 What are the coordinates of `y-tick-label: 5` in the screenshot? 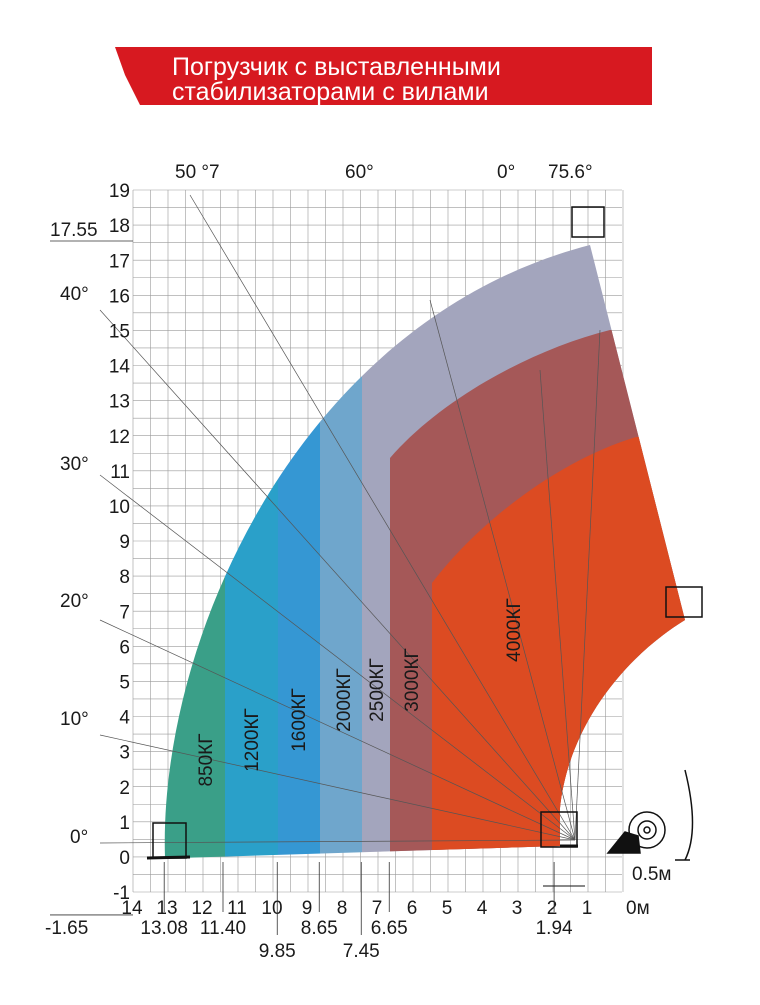 It's located at (124, 683).